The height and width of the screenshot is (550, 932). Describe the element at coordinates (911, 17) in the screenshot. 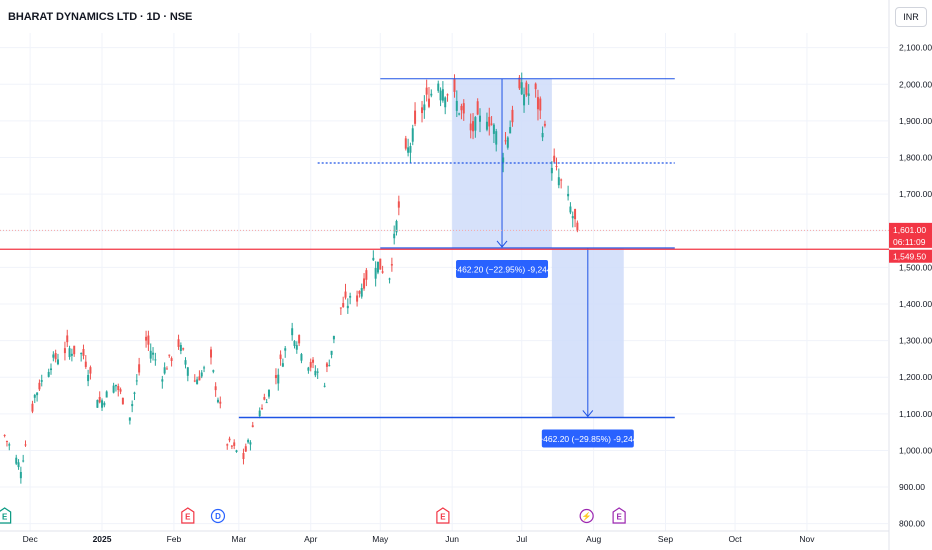

I see `currency-button: INR` at that location.